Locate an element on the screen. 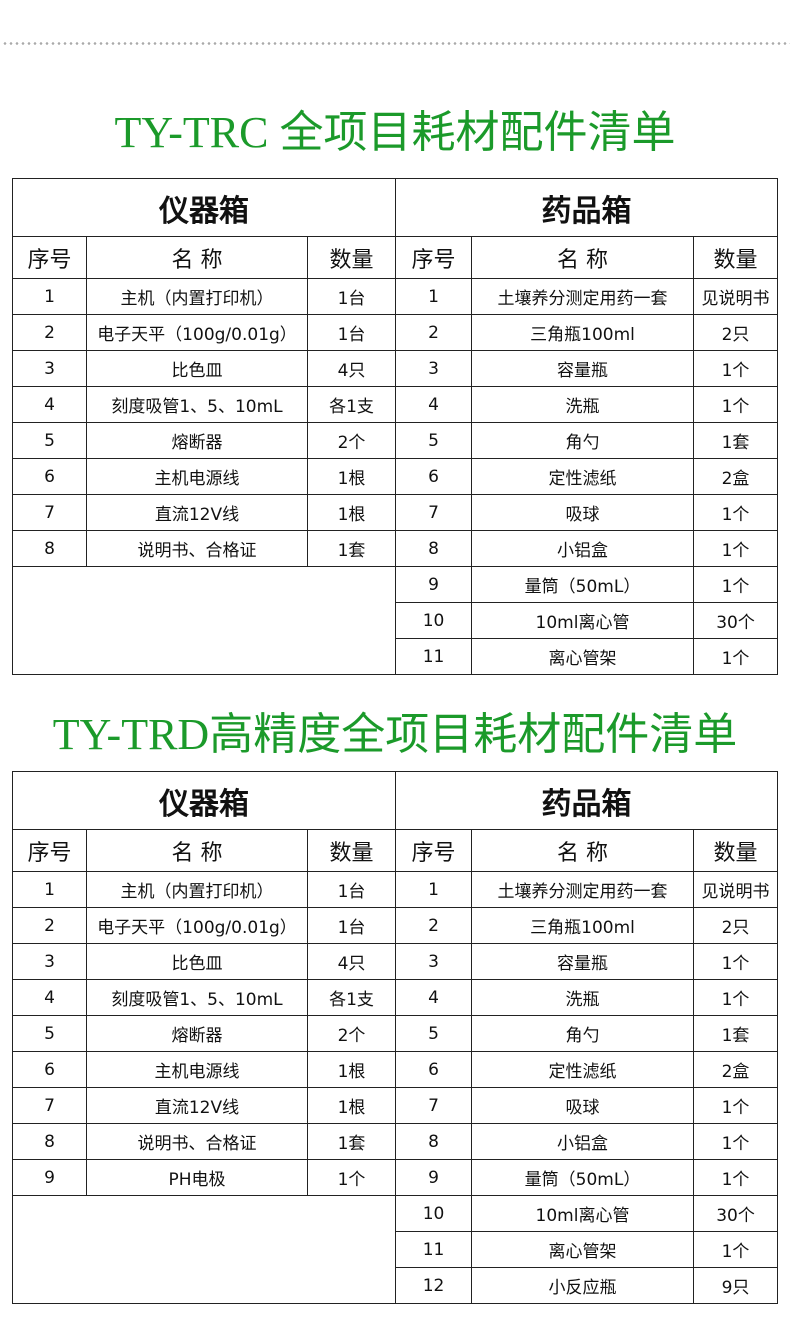 This screenshot has width=790, height=1324. instrument-index: 5 is located at coordinates (49, 440).